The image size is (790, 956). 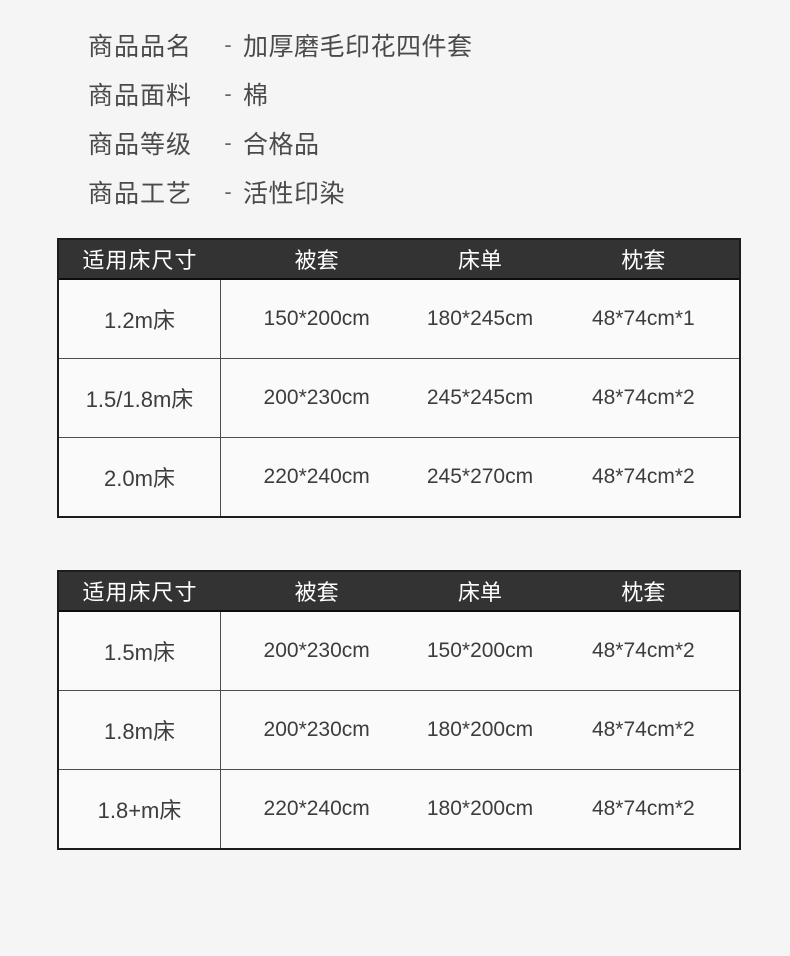 I want to click on table-row: 1.2m床 150*200cm 180*245cm 48*74cm*1, so click(x=399, y=319).